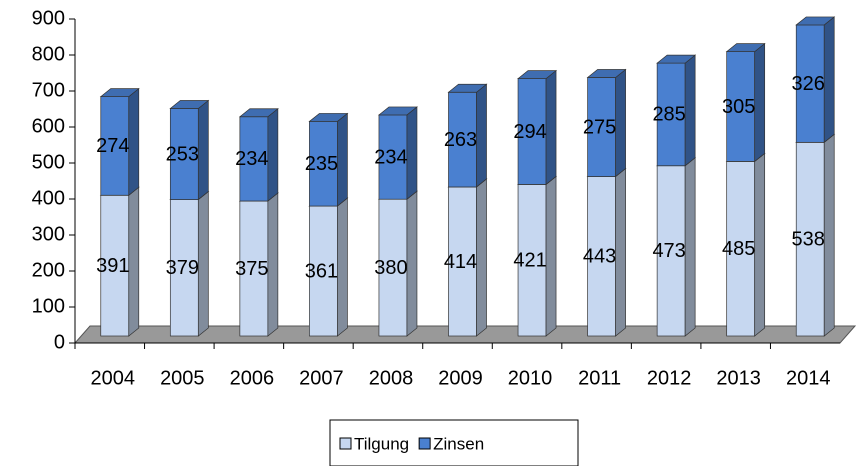  Describe the element at coordinates (48, 306) in the screenshot. I see `y-tick-label: 100` at that location.